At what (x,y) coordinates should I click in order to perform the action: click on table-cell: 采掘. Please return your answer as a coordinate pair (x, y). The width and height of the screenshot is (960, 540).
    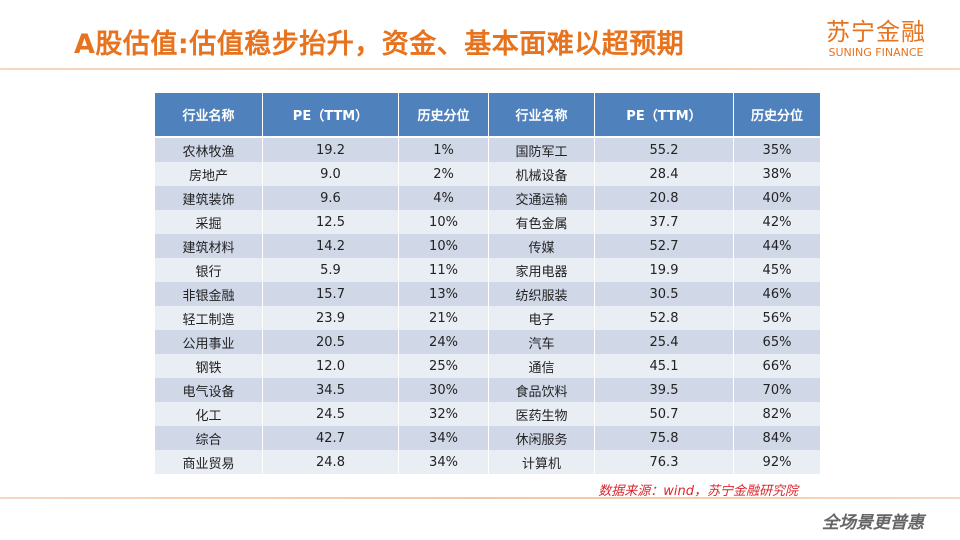
    Looking at the image, I should click on (209, 222).